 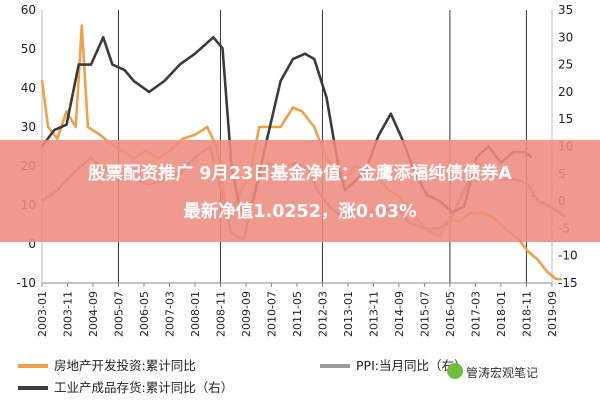 I want to click on x-tick-label: 2013-11, so click(x=373, y=314).